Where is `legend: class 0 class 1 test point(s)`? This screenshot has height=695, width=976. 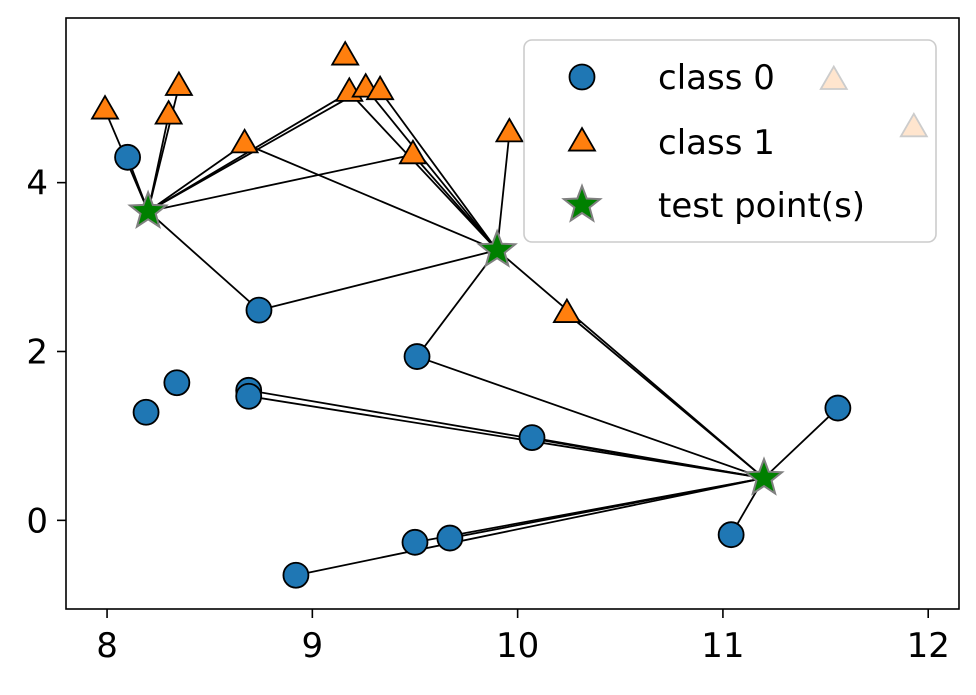
legend: class 0 class 1 test point(s) is located at coordinates (730, 141).